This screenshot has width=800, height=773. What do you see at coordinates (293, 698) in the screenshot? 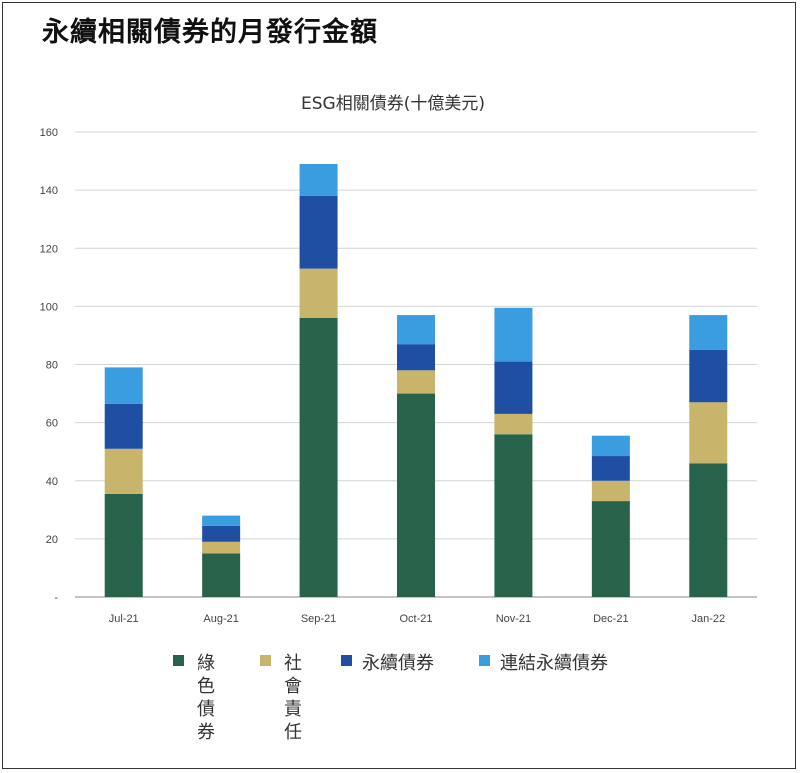
I see `legend-label-2: 社會責任` at bounding box center [293, 698].